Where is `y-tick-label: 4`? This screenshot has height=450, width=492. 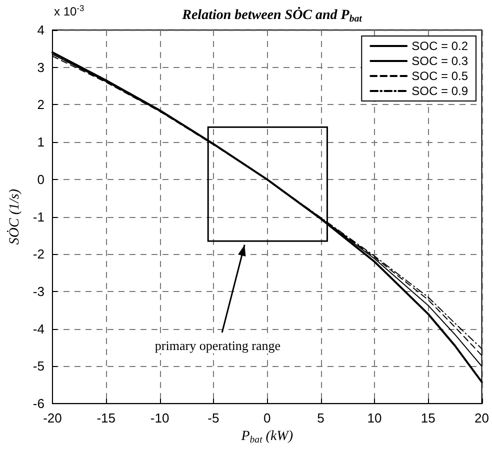
y-tick-label: 4 is located at coordinates (40, 30).